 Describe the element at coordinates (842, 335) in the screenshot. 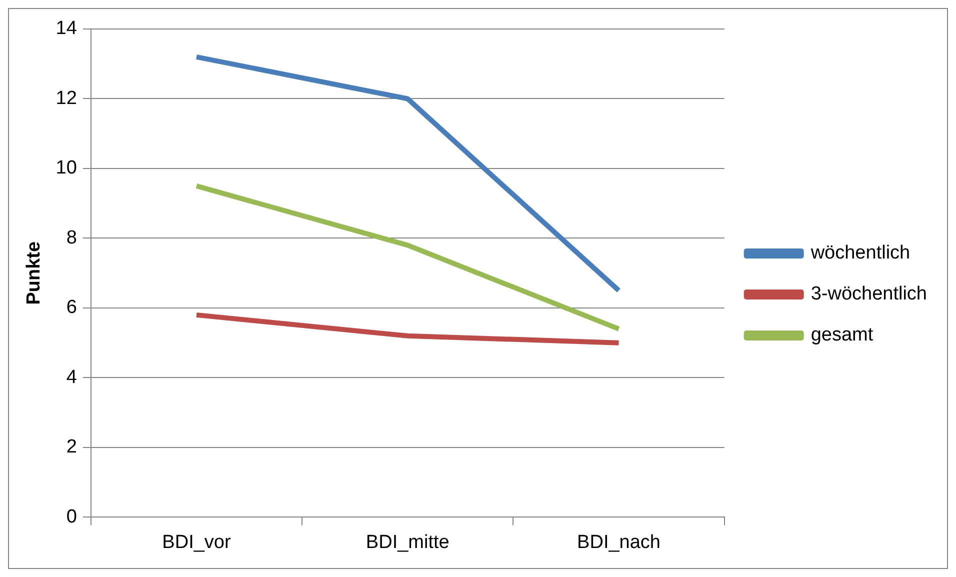

I see `legend-label: gesamt` at that location.